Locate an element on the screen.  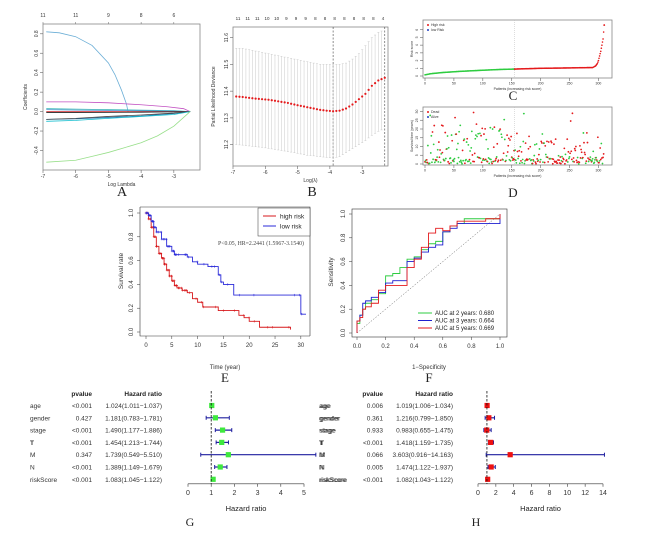
variable-label: T is located at coordinates (32, 443).